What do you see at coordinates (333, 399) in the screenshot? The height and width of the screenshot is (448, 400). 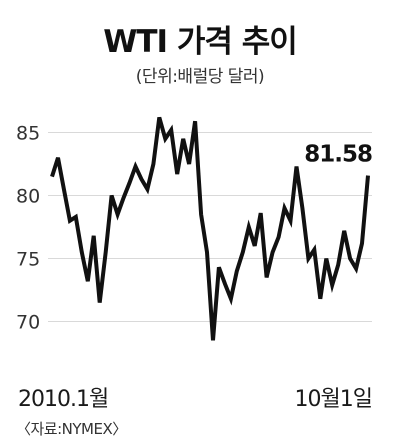 I see `x-end-label: 10월1일` at bounding box center [333, 399].